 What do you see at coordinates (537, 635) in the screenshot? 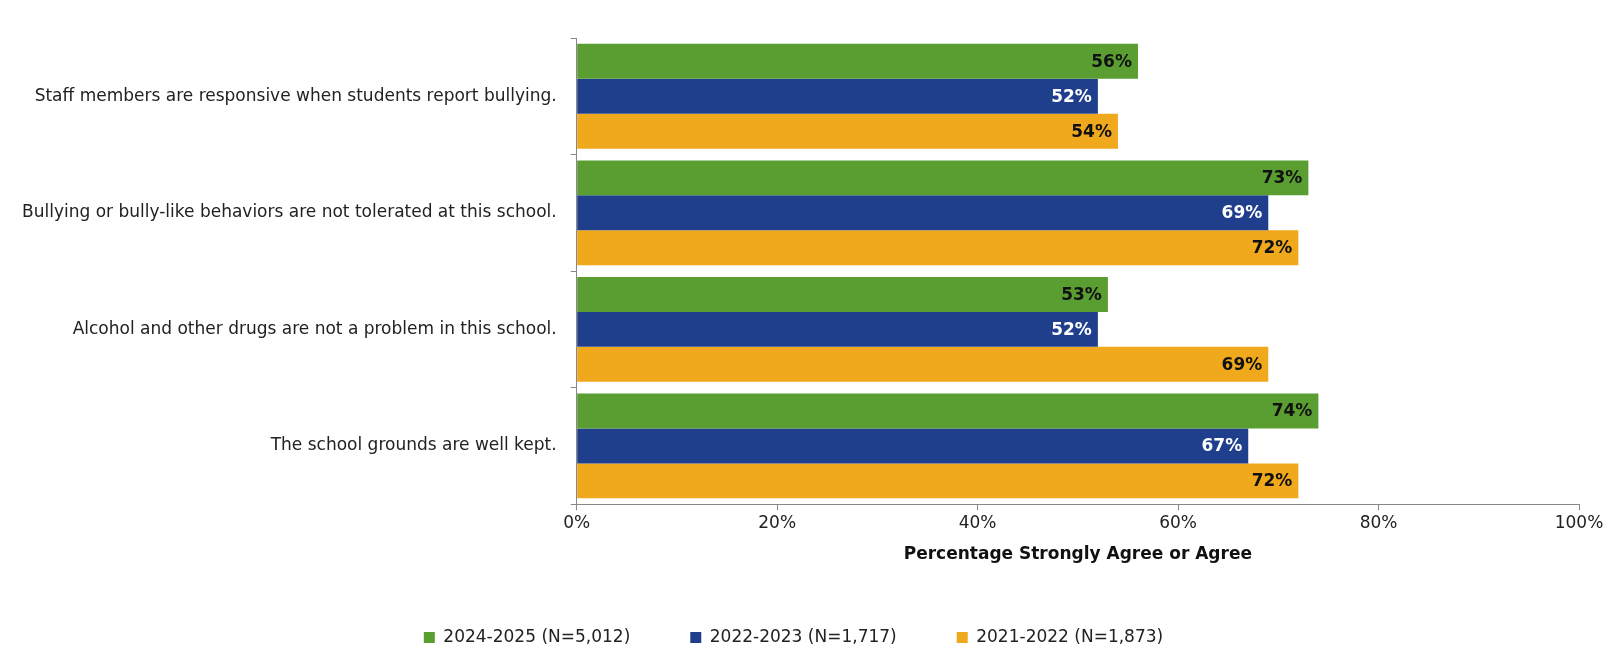
I see `legend-label: 2024-2025 (N=5,012)` at bounding box center [537, 635].